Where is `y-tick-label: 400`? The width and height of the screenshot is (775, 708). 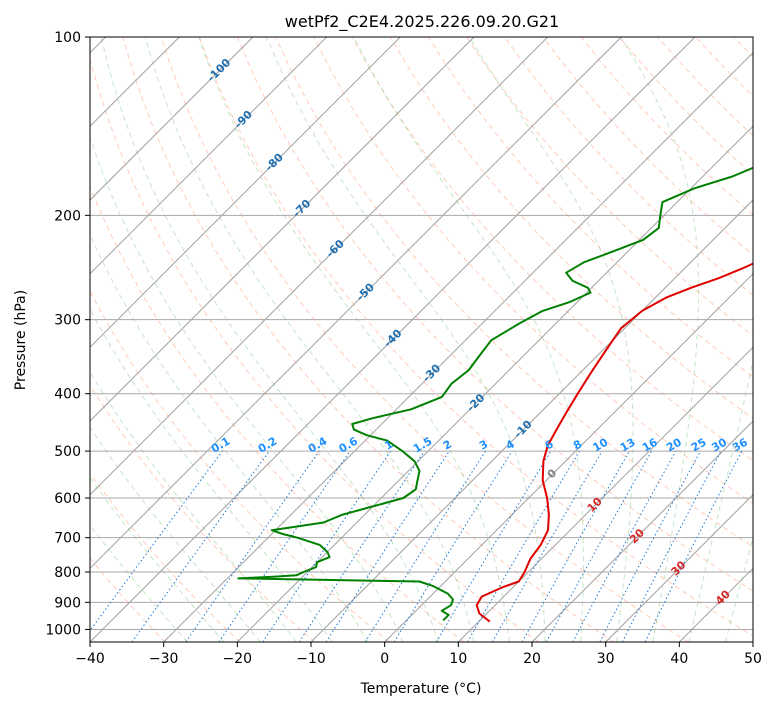
y-tick-label: 400 is located at coordinates (67, 395).